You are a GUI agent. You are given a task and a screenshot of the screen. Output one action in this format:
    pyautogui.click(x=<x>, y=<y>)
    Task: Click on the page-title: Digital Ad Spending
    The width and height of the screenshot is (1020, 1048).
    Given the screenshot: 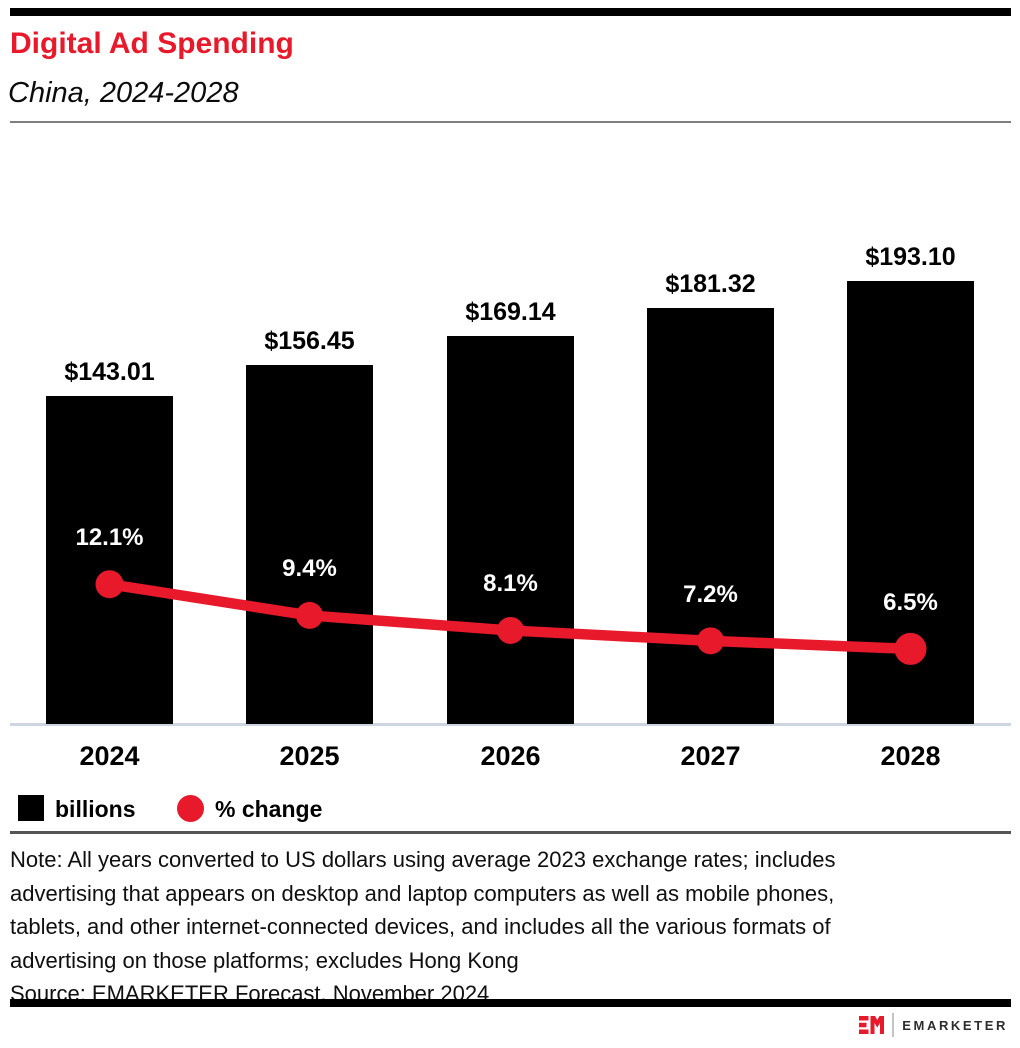 What is the action you would take?
    pyautogui.click(x=152, y=43)
    